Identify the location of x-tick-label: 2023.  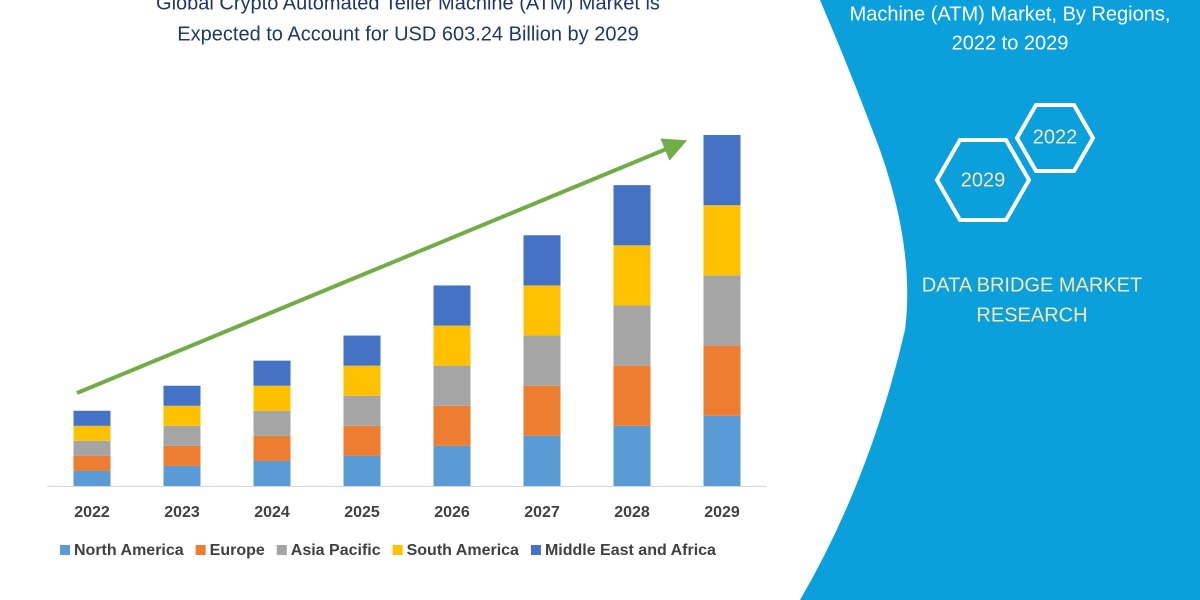
(182, 512).